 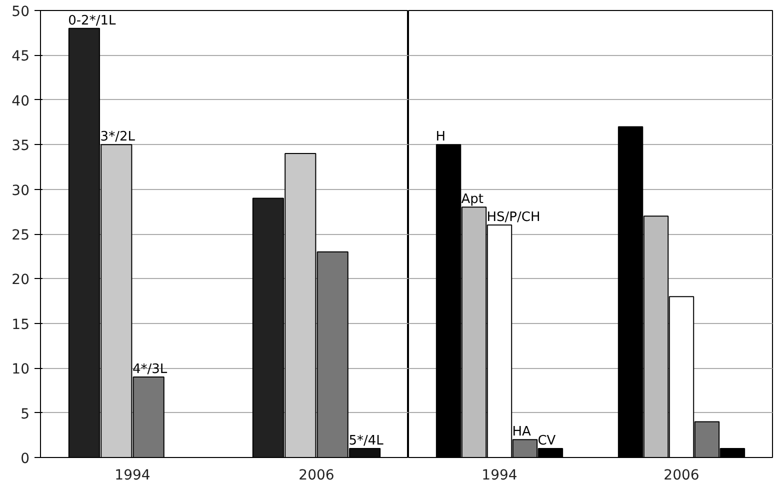 I want to click on y-tick-label: 25, so click(x=21, y=236).